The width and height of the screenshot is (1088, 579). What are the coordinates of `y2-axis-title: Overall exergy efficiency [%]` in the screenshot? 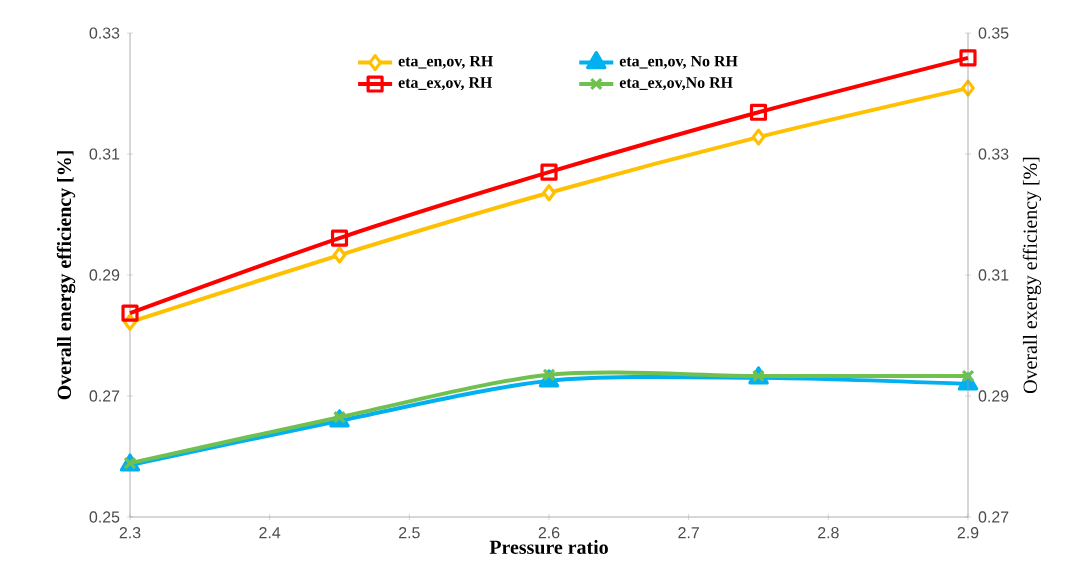 It's located at (1032, 275).